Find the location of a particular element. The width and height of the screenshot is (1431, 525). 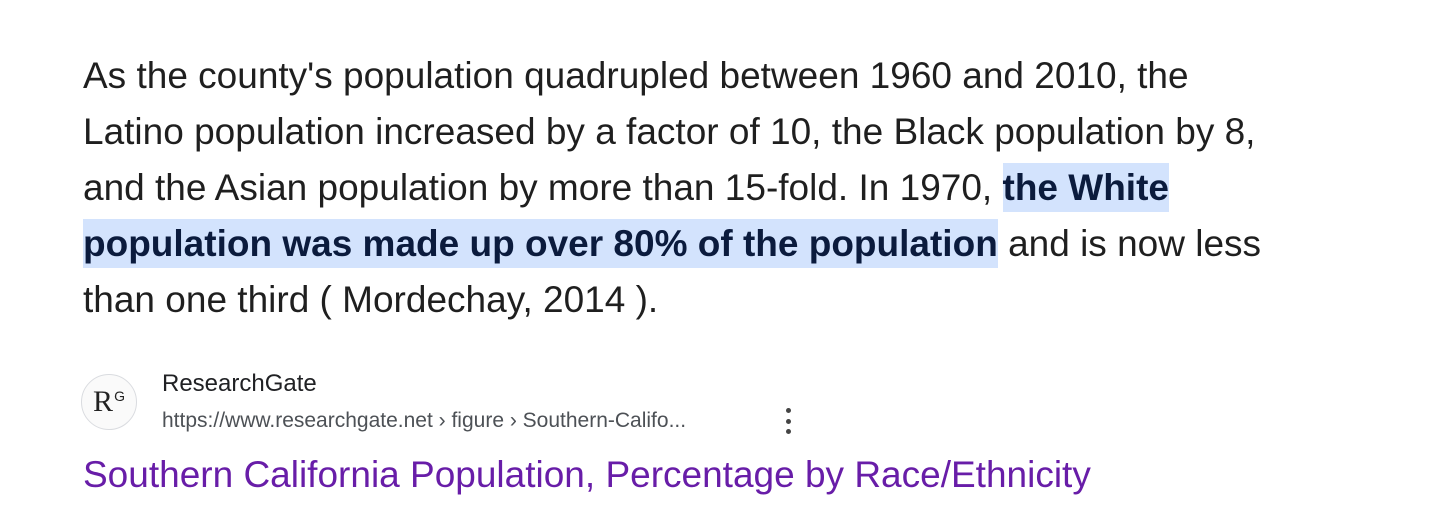

logo-letter: R is located at coordinates (103, 401).